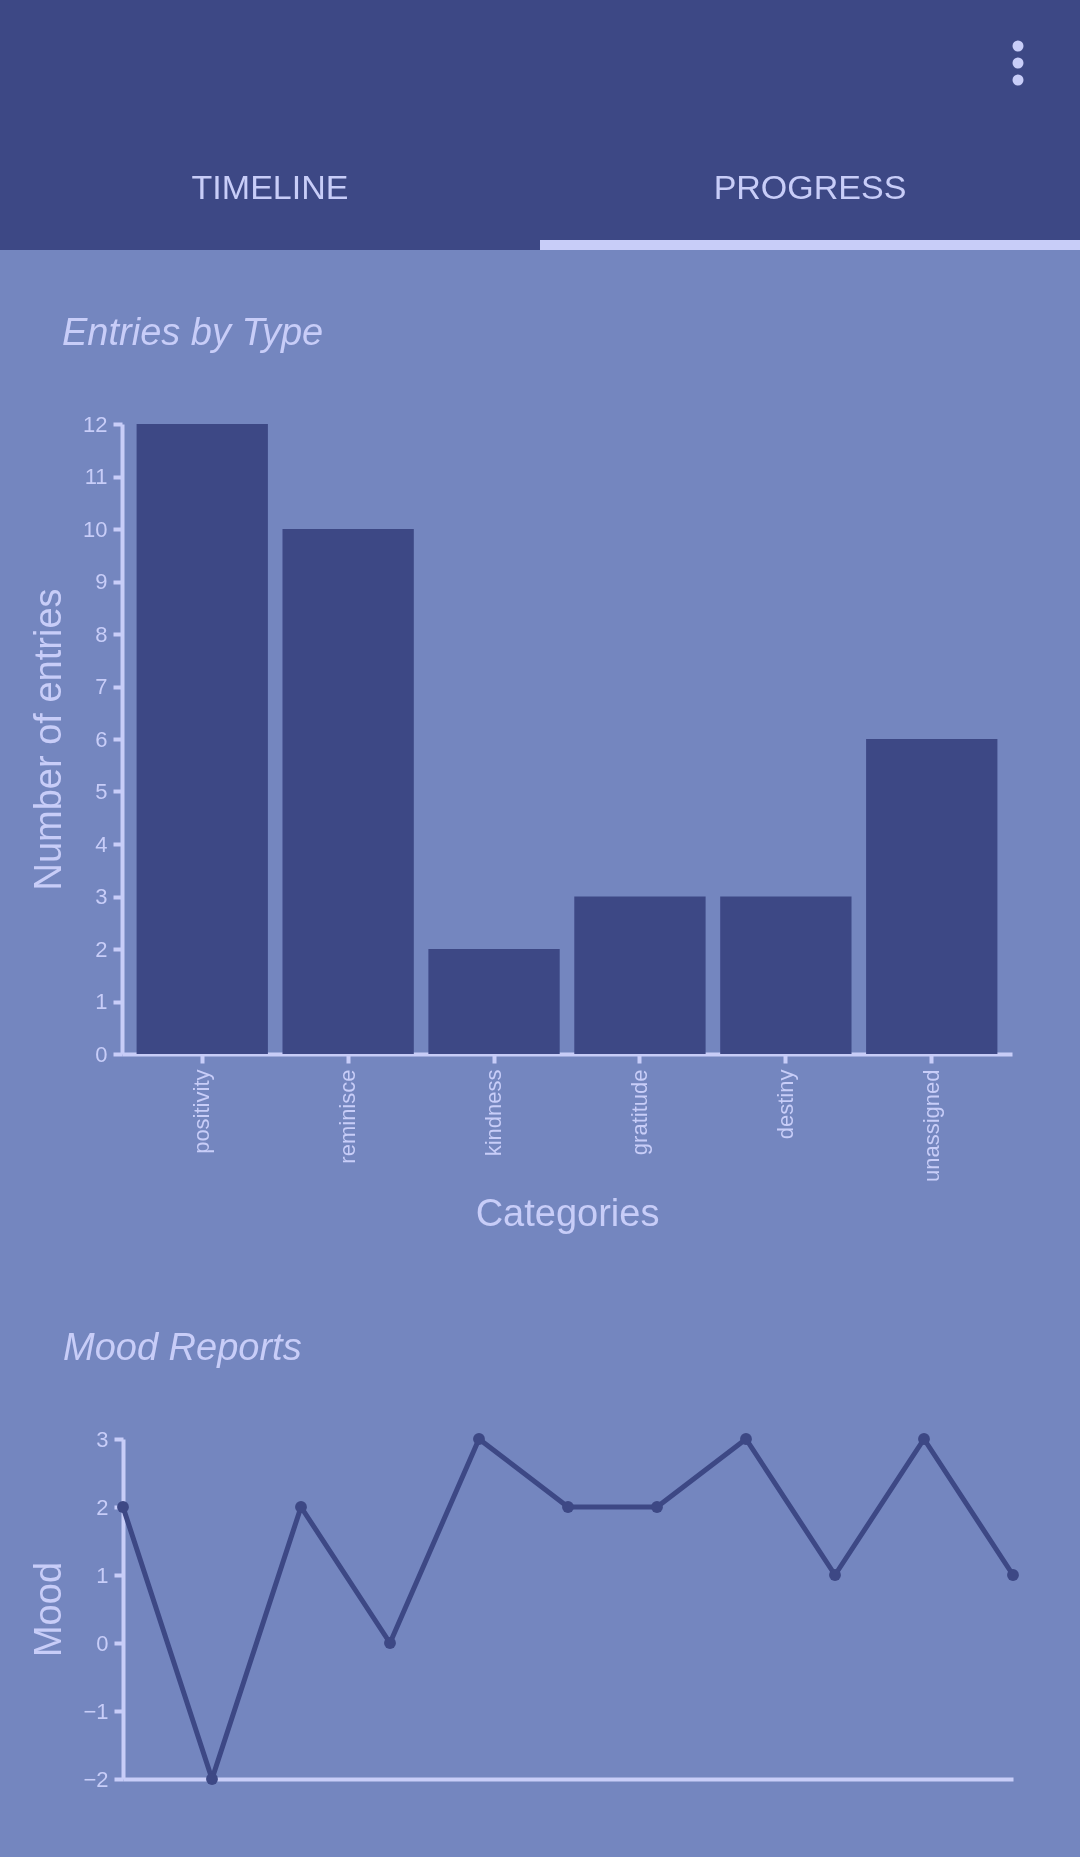  I want to click on chart-title: Entries by Type, so click(193, 332).